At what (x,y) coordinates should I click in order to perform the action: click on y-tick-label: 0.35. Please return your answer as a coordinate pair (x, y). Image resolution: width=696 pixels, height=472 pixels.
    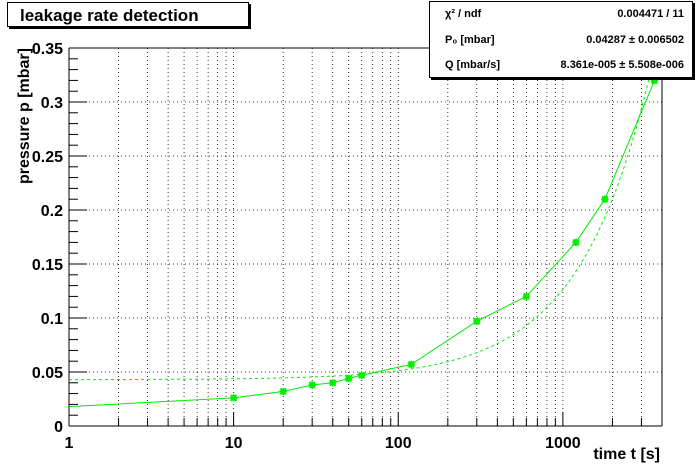
    Looking at the image, I should click on (47, 49).